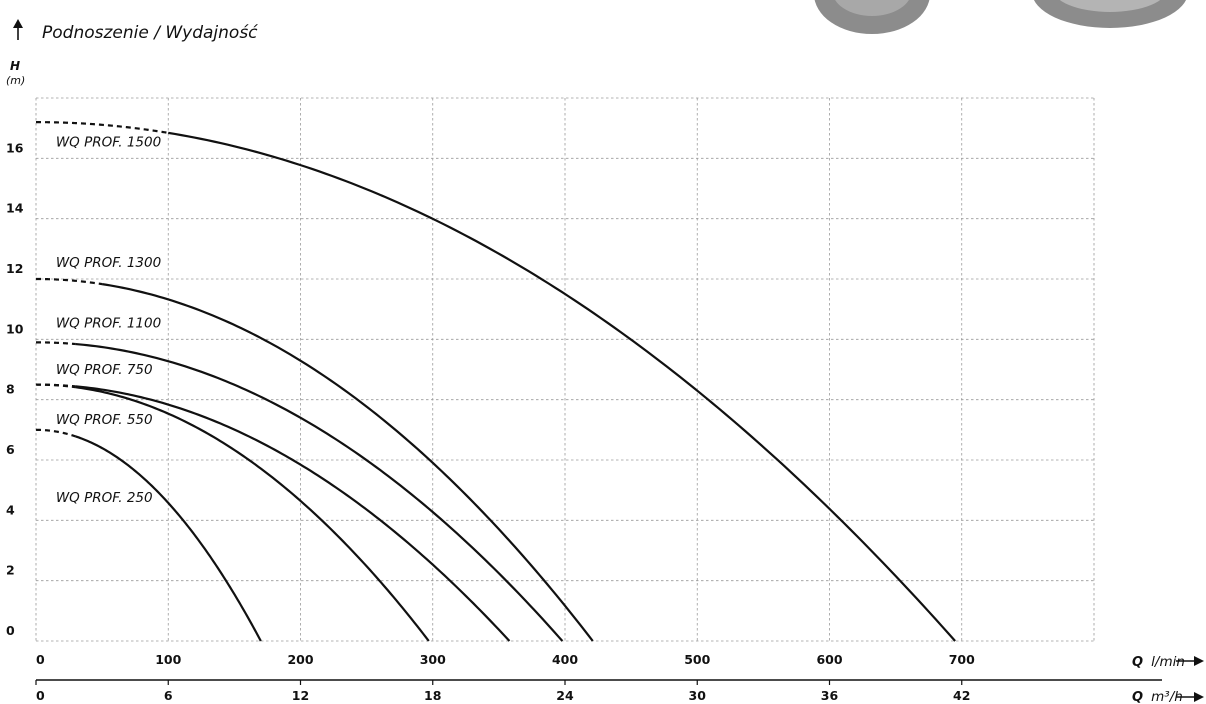 Image resolution: width=1206 pixels, height=704 pixels. I want to click on svg-text: Q l/min, so click(1158, 660).